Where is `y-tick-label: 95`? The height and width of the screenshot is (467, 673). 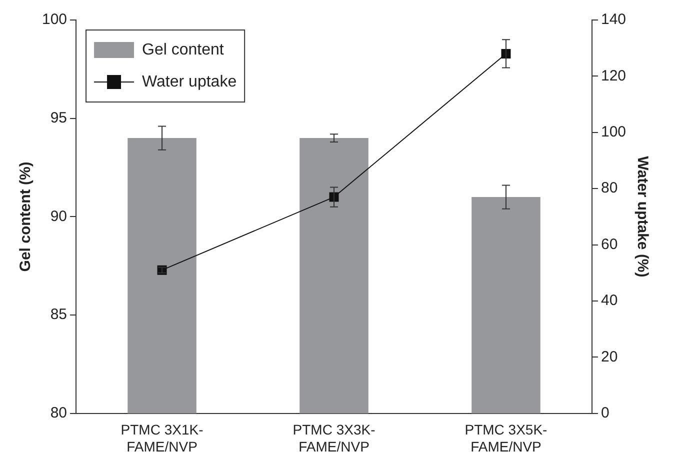 y-tick-label: 95 is located at coordinates (59, 117).